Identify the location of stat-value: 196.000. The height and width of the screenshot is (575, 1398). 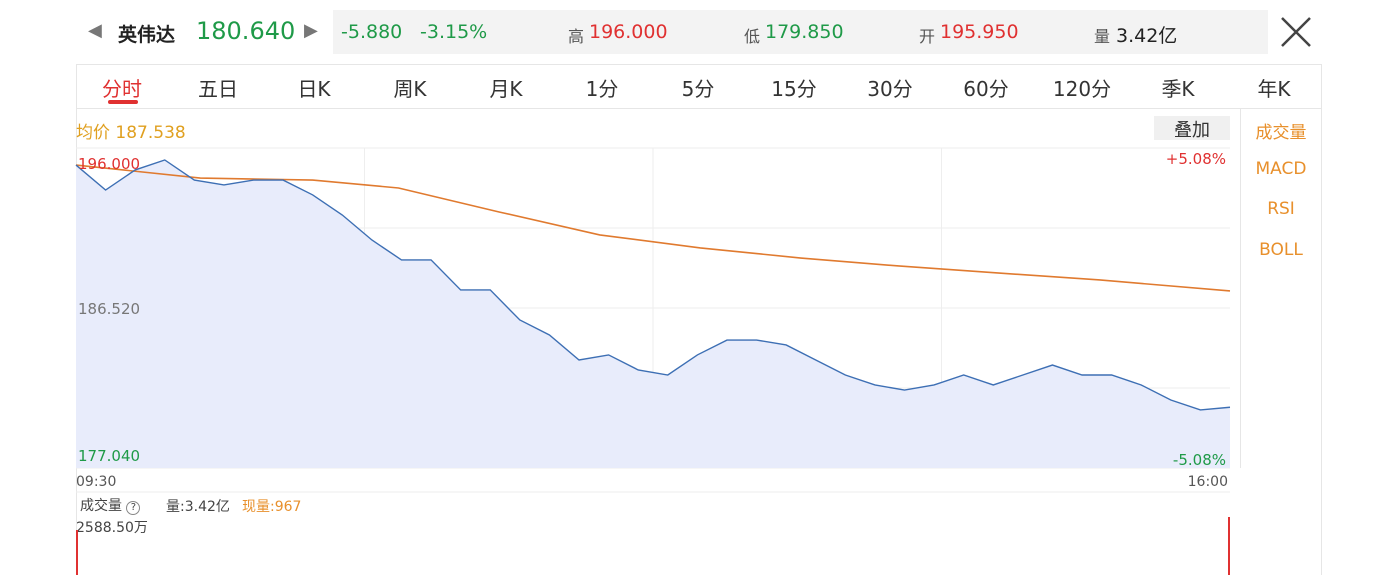
(628, 32).